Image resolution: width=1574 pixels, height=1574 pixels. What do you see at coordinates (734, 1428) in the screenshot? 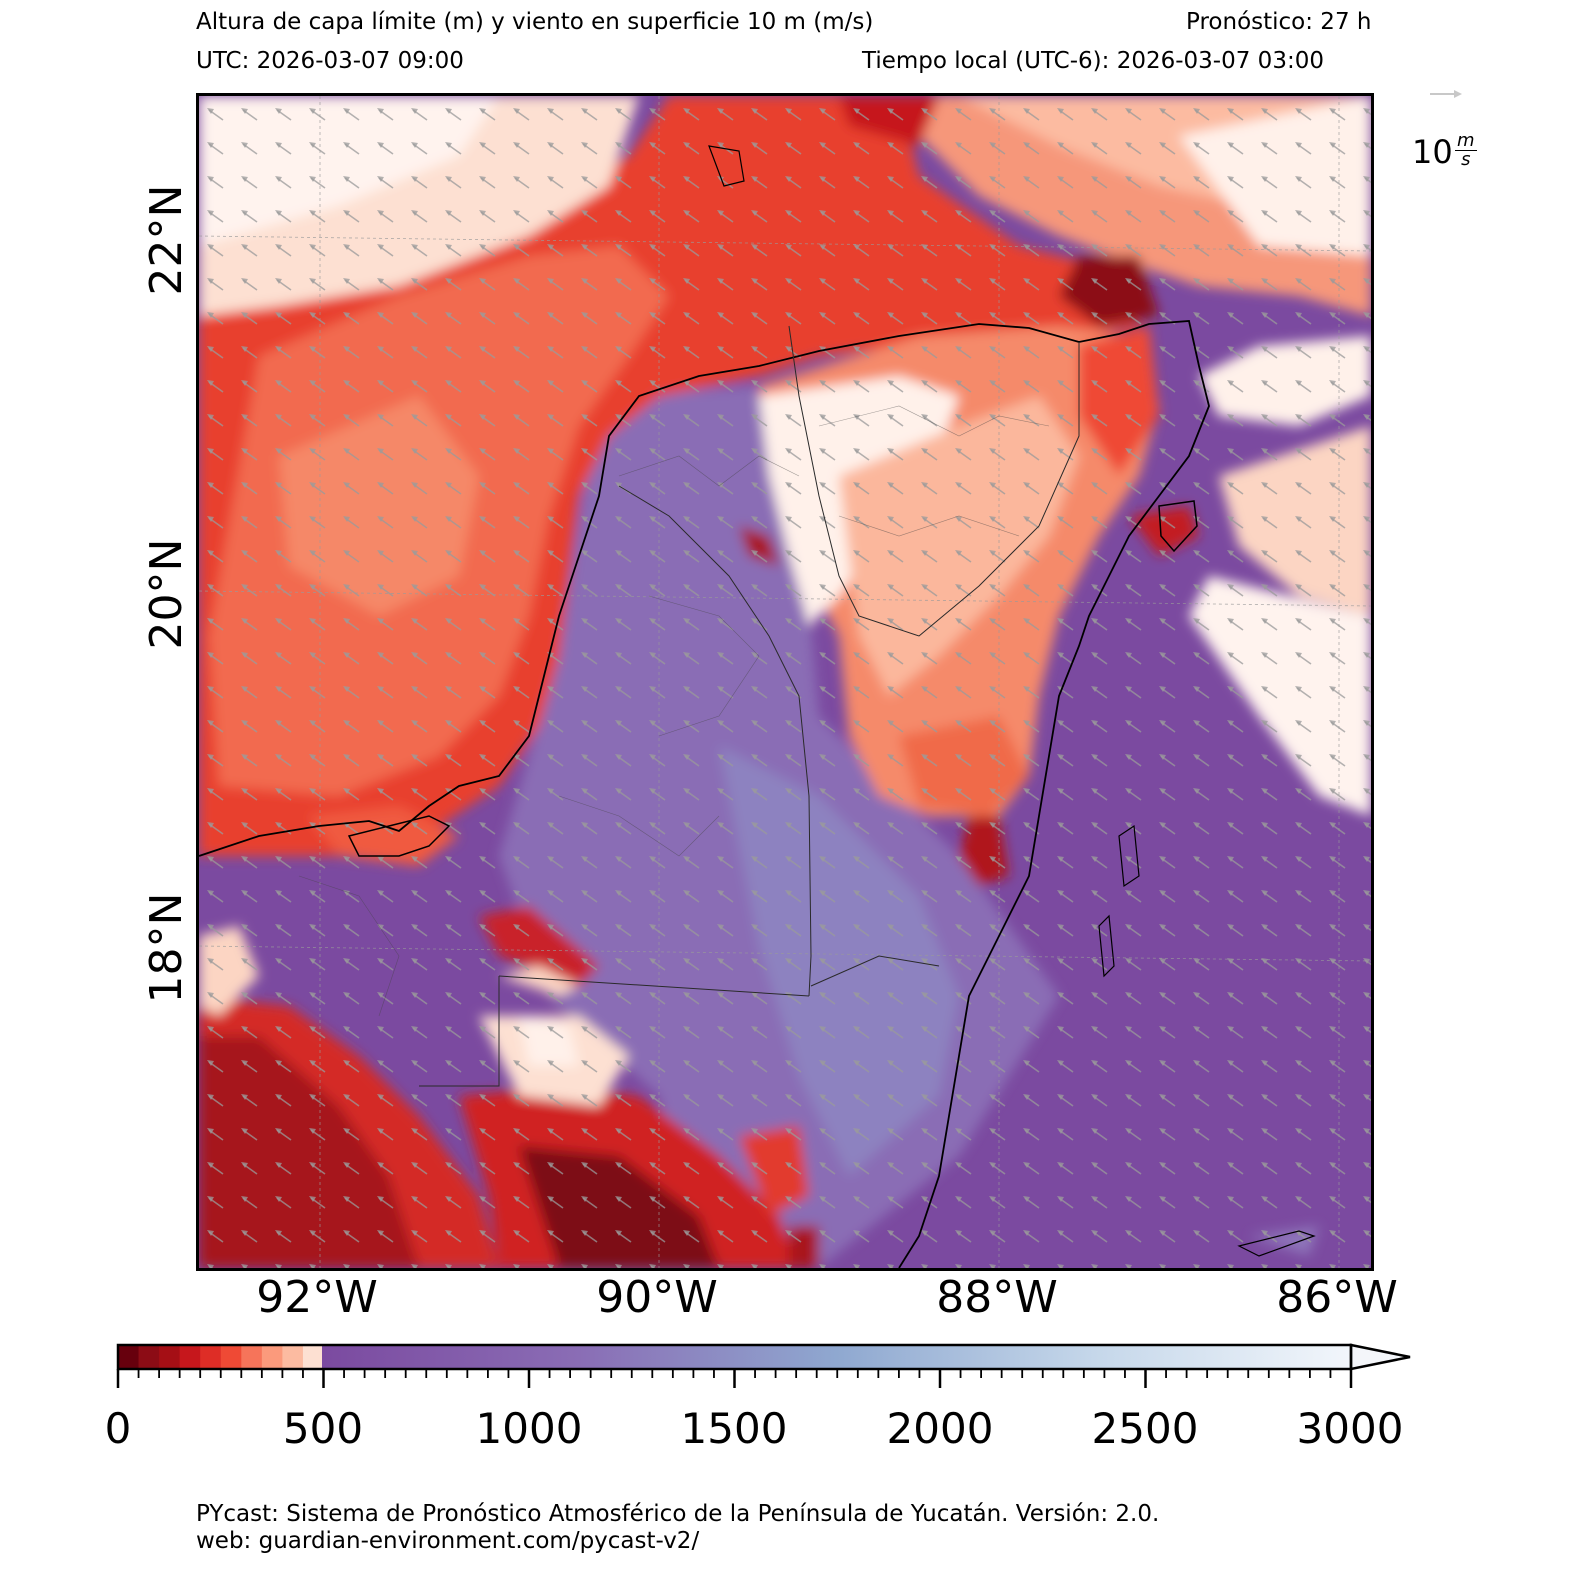
I see `colorbar-label-1500: 1500` at bounding box center [734, 1428].